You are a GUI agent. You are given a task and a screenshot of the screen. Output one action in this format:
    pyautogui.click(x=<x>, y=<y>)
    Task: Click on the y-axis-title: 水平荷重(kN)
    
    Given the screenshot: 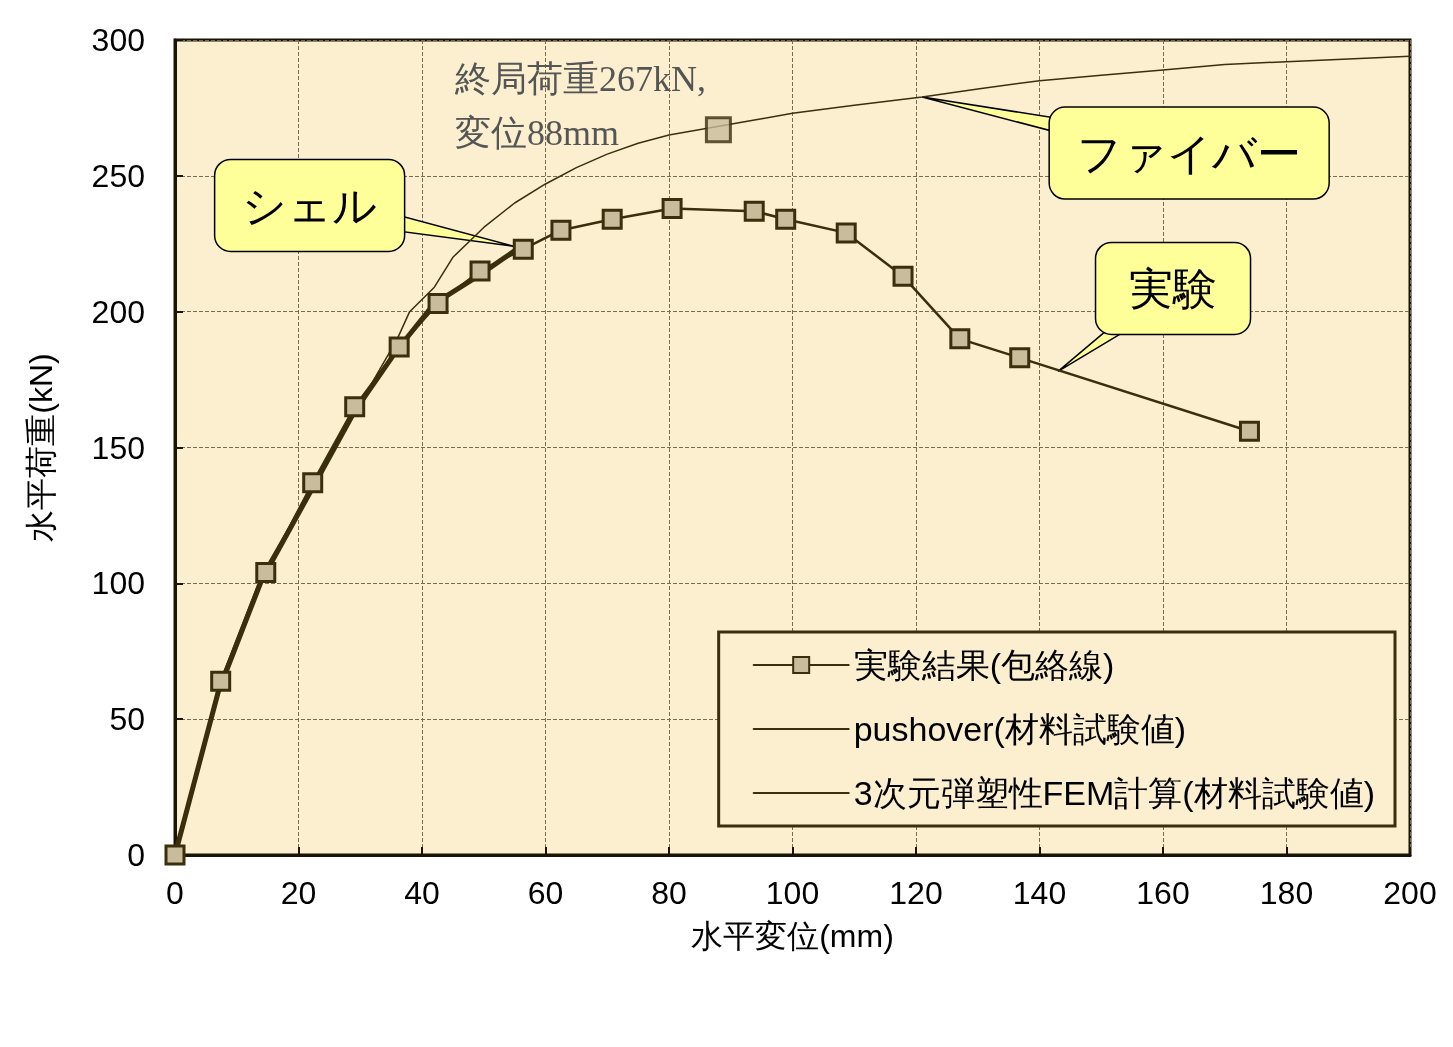 What is the action you would take?
    pyautogui.click(x=41, y=447)
    